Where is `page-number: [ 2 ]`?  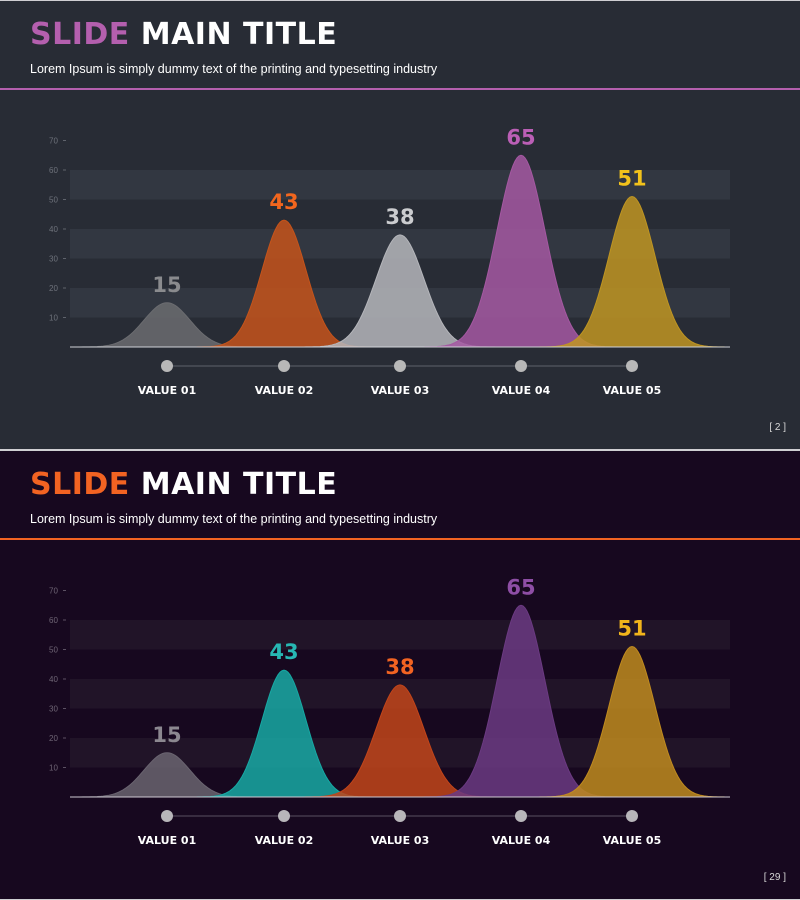 page-number: [ 2 ] is located at coordinates (777, 427).